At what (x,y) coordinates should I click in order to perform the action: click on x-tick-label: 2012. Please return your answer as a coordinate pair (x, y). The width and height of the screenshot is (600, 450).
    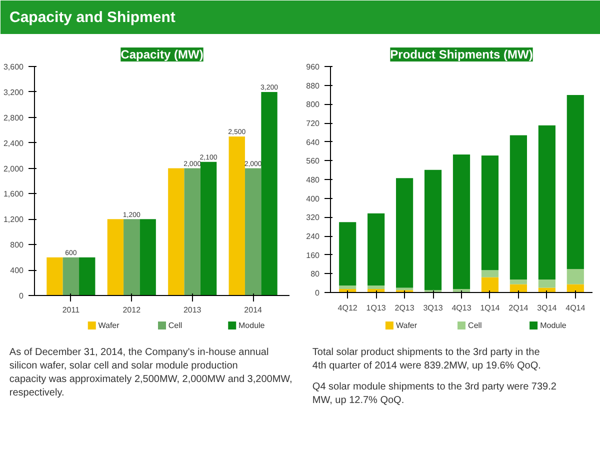
    Looking at the image, I should click on (132, 310).